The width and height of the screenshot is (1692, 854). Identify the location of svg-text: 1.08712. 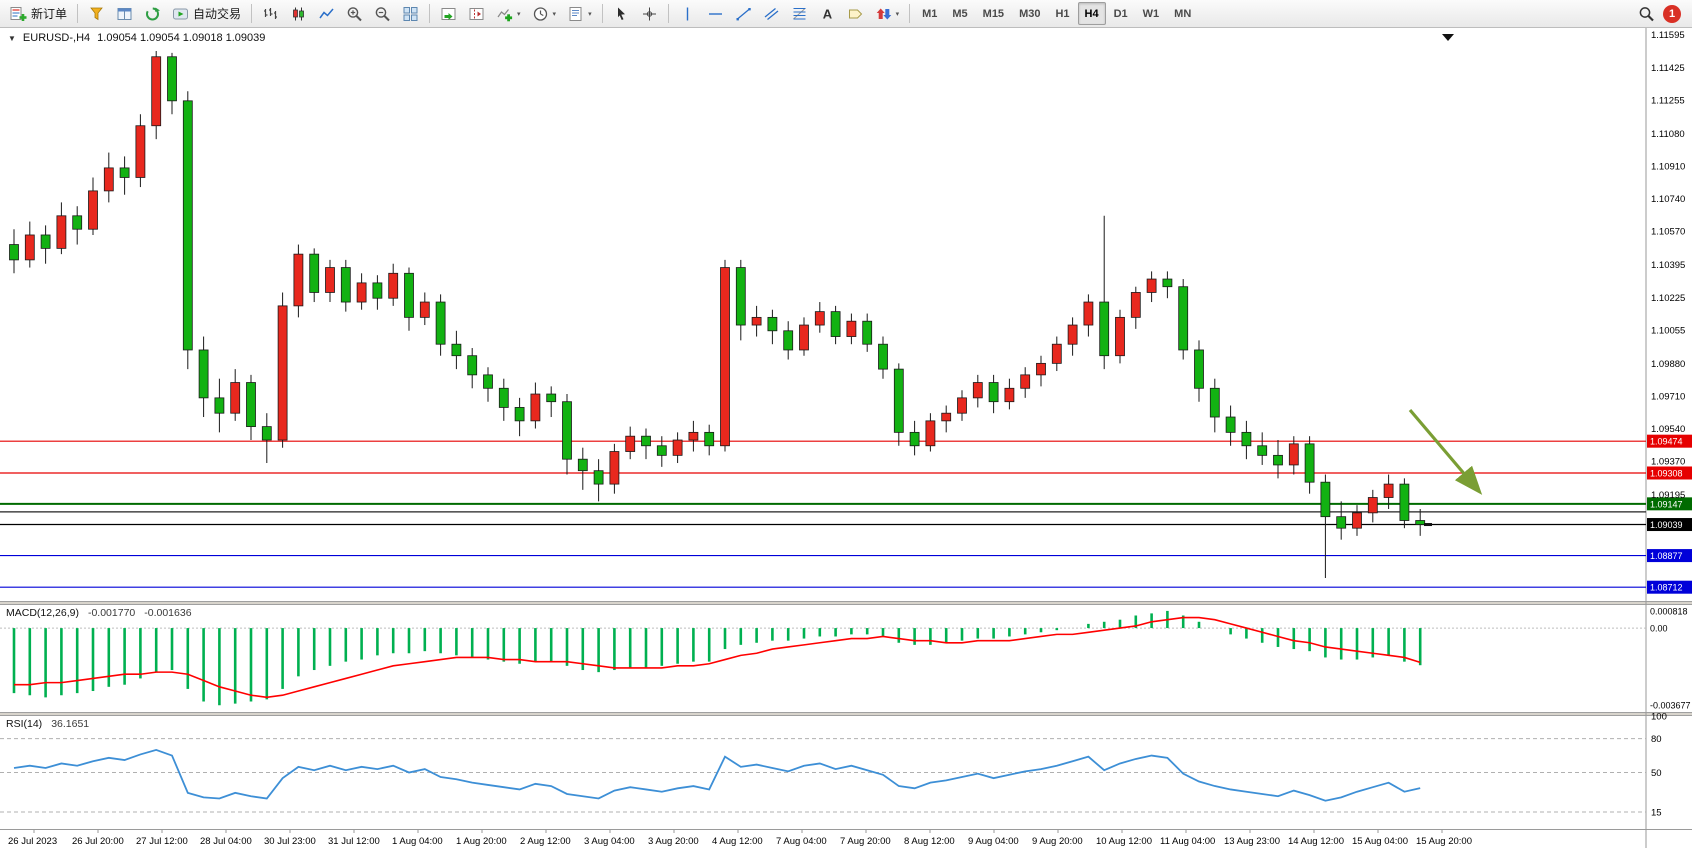
(1666, 588).